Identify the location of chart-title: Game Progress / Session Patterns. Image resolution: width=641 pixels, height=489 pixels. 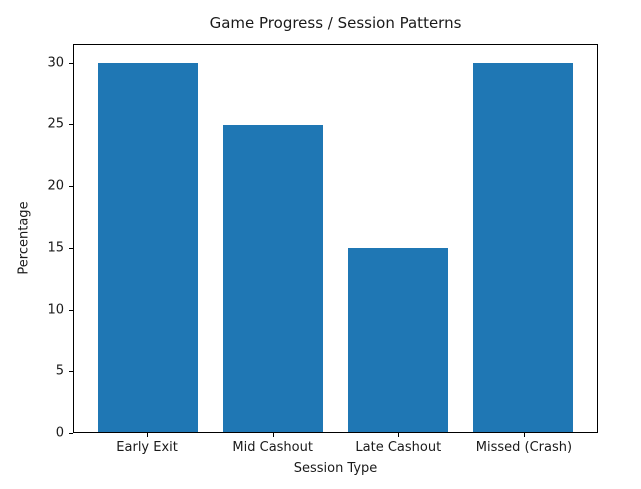
(335, 23).